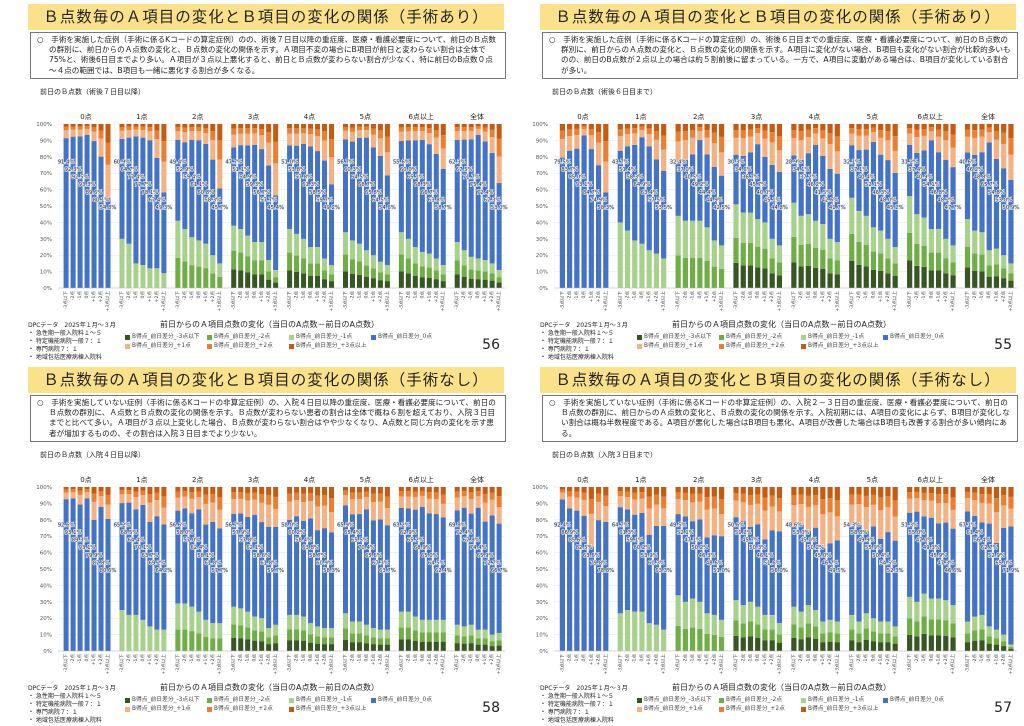 The width and height of the screenshot is (1024, 726). What do you see at coordinates (268, 563) in the screenshot?
I see `data-label: 61.8%` at bounding box center [268, 563].